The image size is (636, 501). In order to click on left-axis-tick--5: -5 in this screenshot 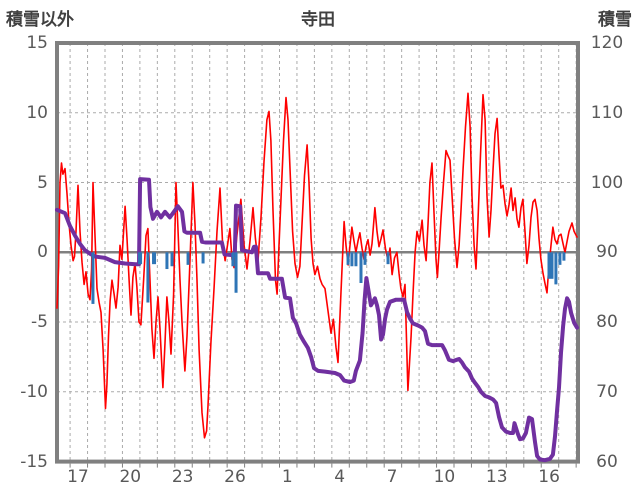, I will do `click(39, 322)`.